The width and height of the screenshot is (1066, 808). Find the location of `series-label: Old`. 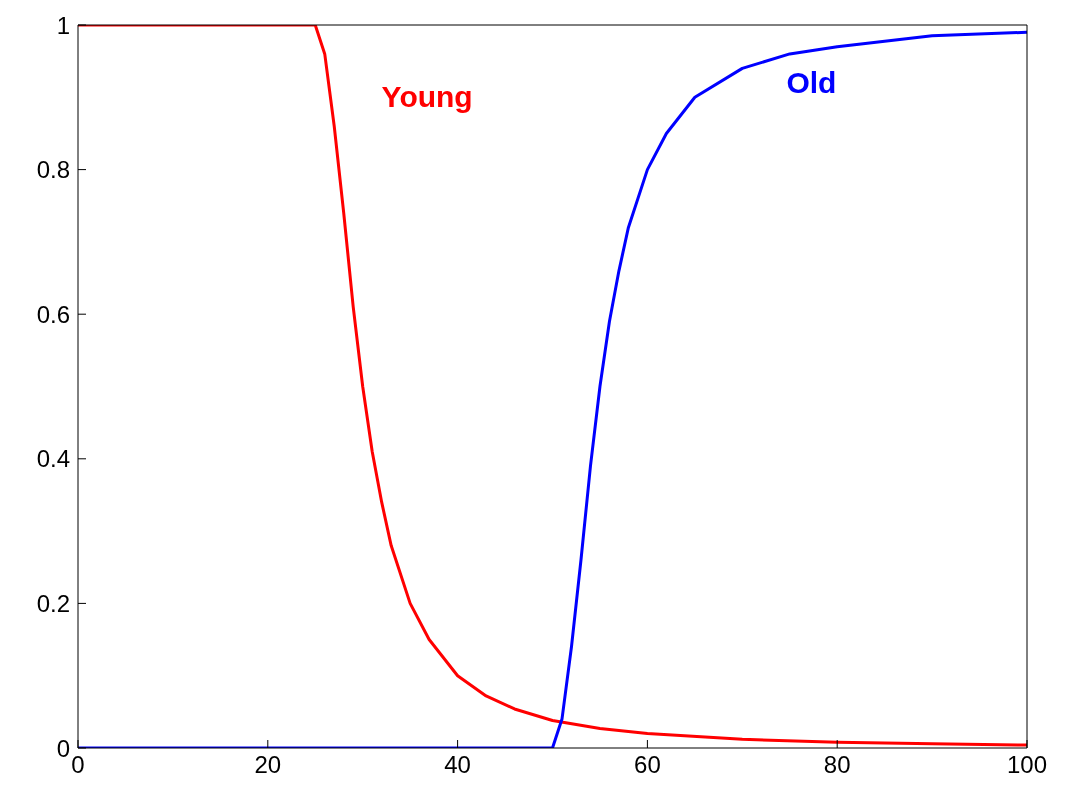

series-label: Old is located at coordinates (811, 82).